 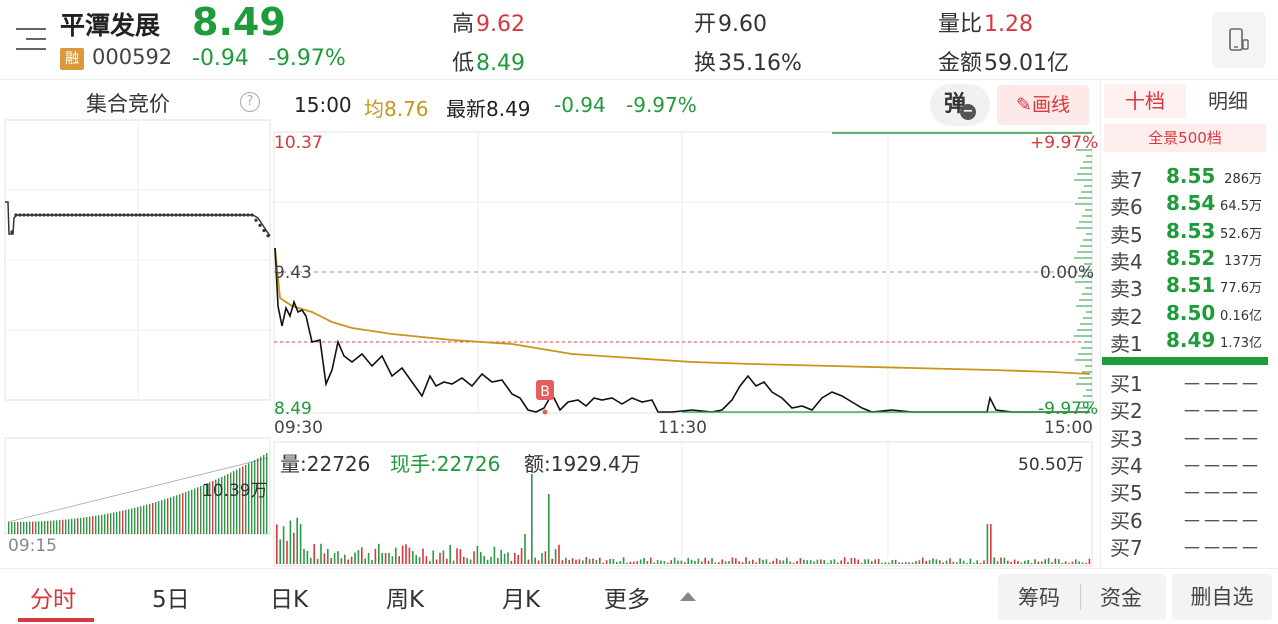 What do you see at coordinates (1039, 598) in the screenshot?
I see `chips-button: 筹码` at bounding box center [1039, 598].